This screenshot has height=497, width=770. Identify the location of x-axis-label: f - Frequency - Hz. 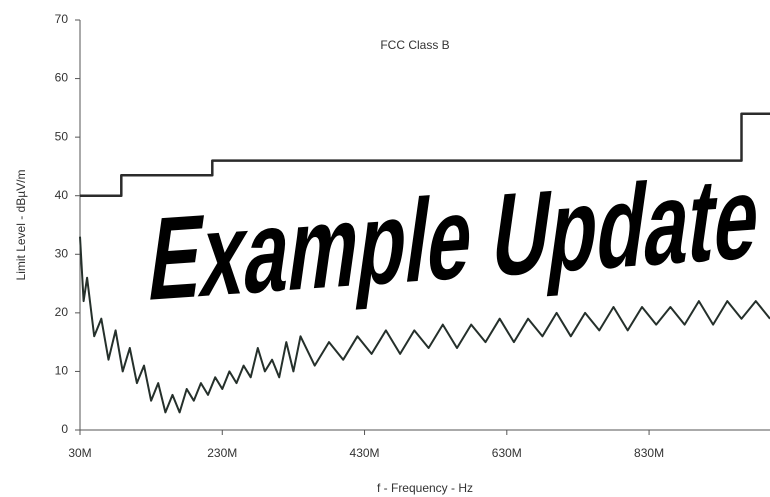
(425, 488).